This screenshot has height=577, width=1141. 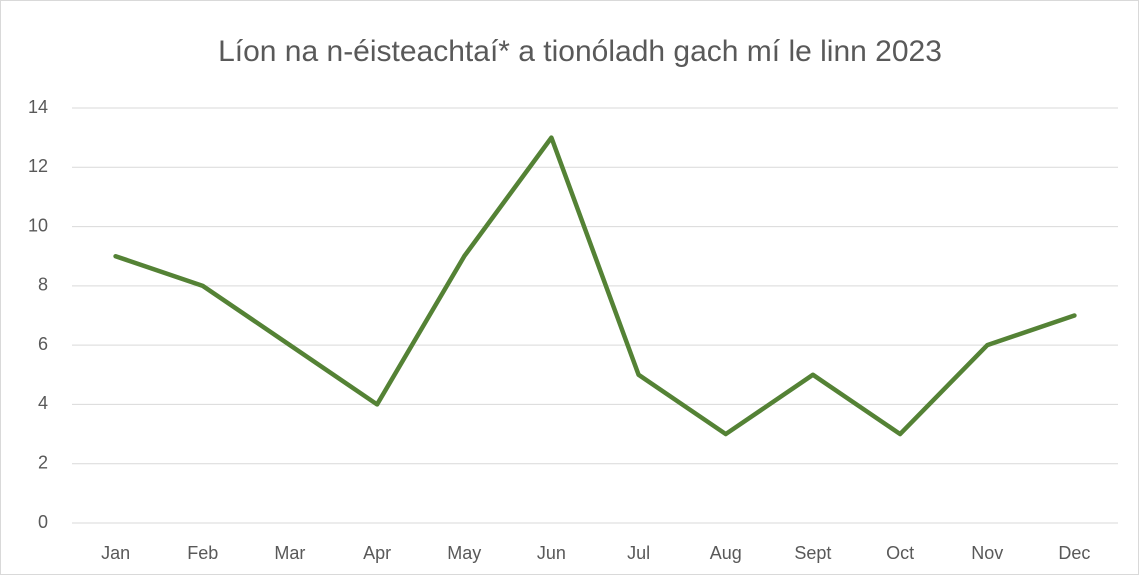 What do you see at coordinates (900, 553) in the screenshot?
I see `x-tick-label: Oct` at bounding box center [900, 553].